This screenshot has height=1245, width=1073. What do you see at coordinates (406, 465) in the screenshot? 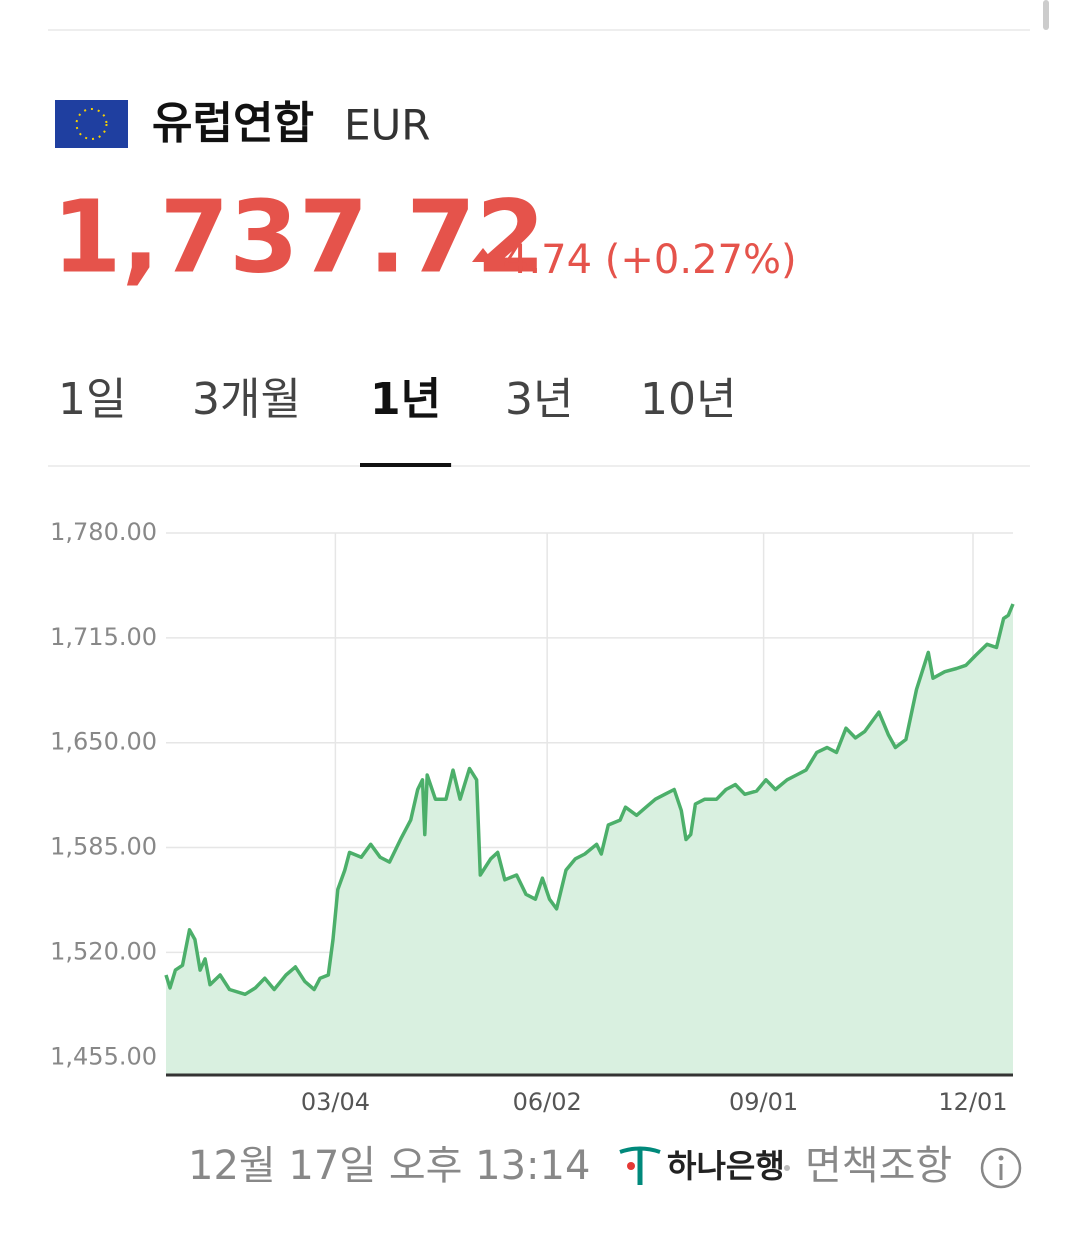
I see `tab-underline` at bounding box center [406, 465].